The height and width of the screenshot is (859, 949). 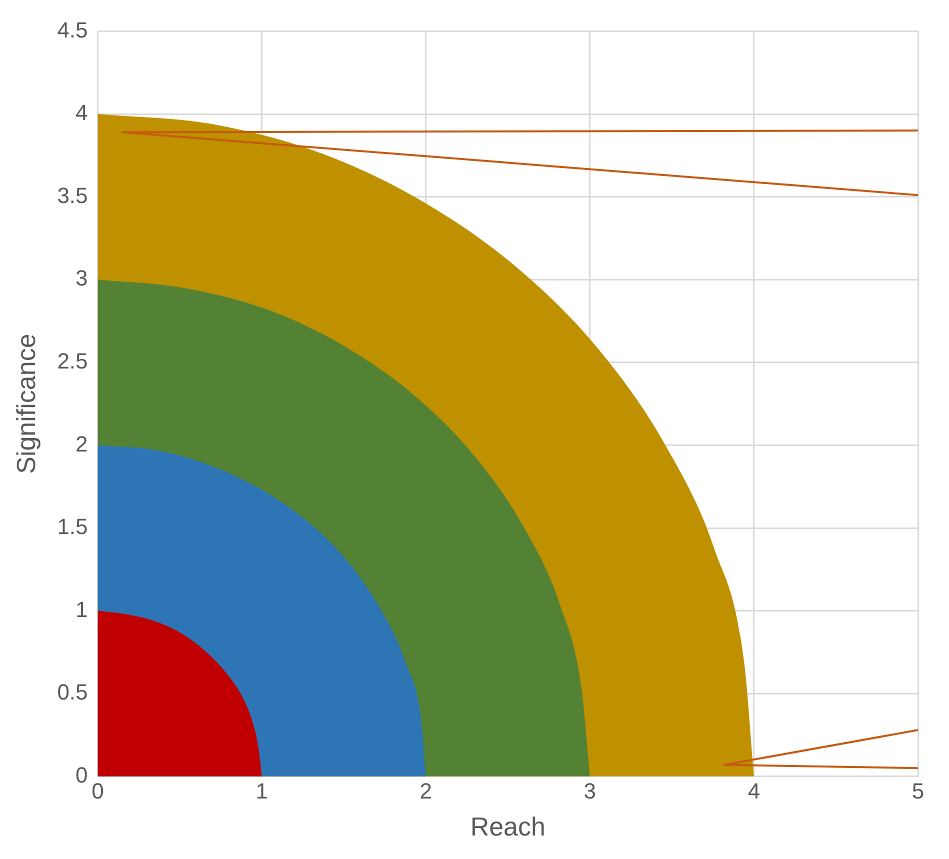 What do you see at coordinates (72, 195) in the screenshot?
I see `y-tick-label: 3.5` at bounding box center [72, 195].